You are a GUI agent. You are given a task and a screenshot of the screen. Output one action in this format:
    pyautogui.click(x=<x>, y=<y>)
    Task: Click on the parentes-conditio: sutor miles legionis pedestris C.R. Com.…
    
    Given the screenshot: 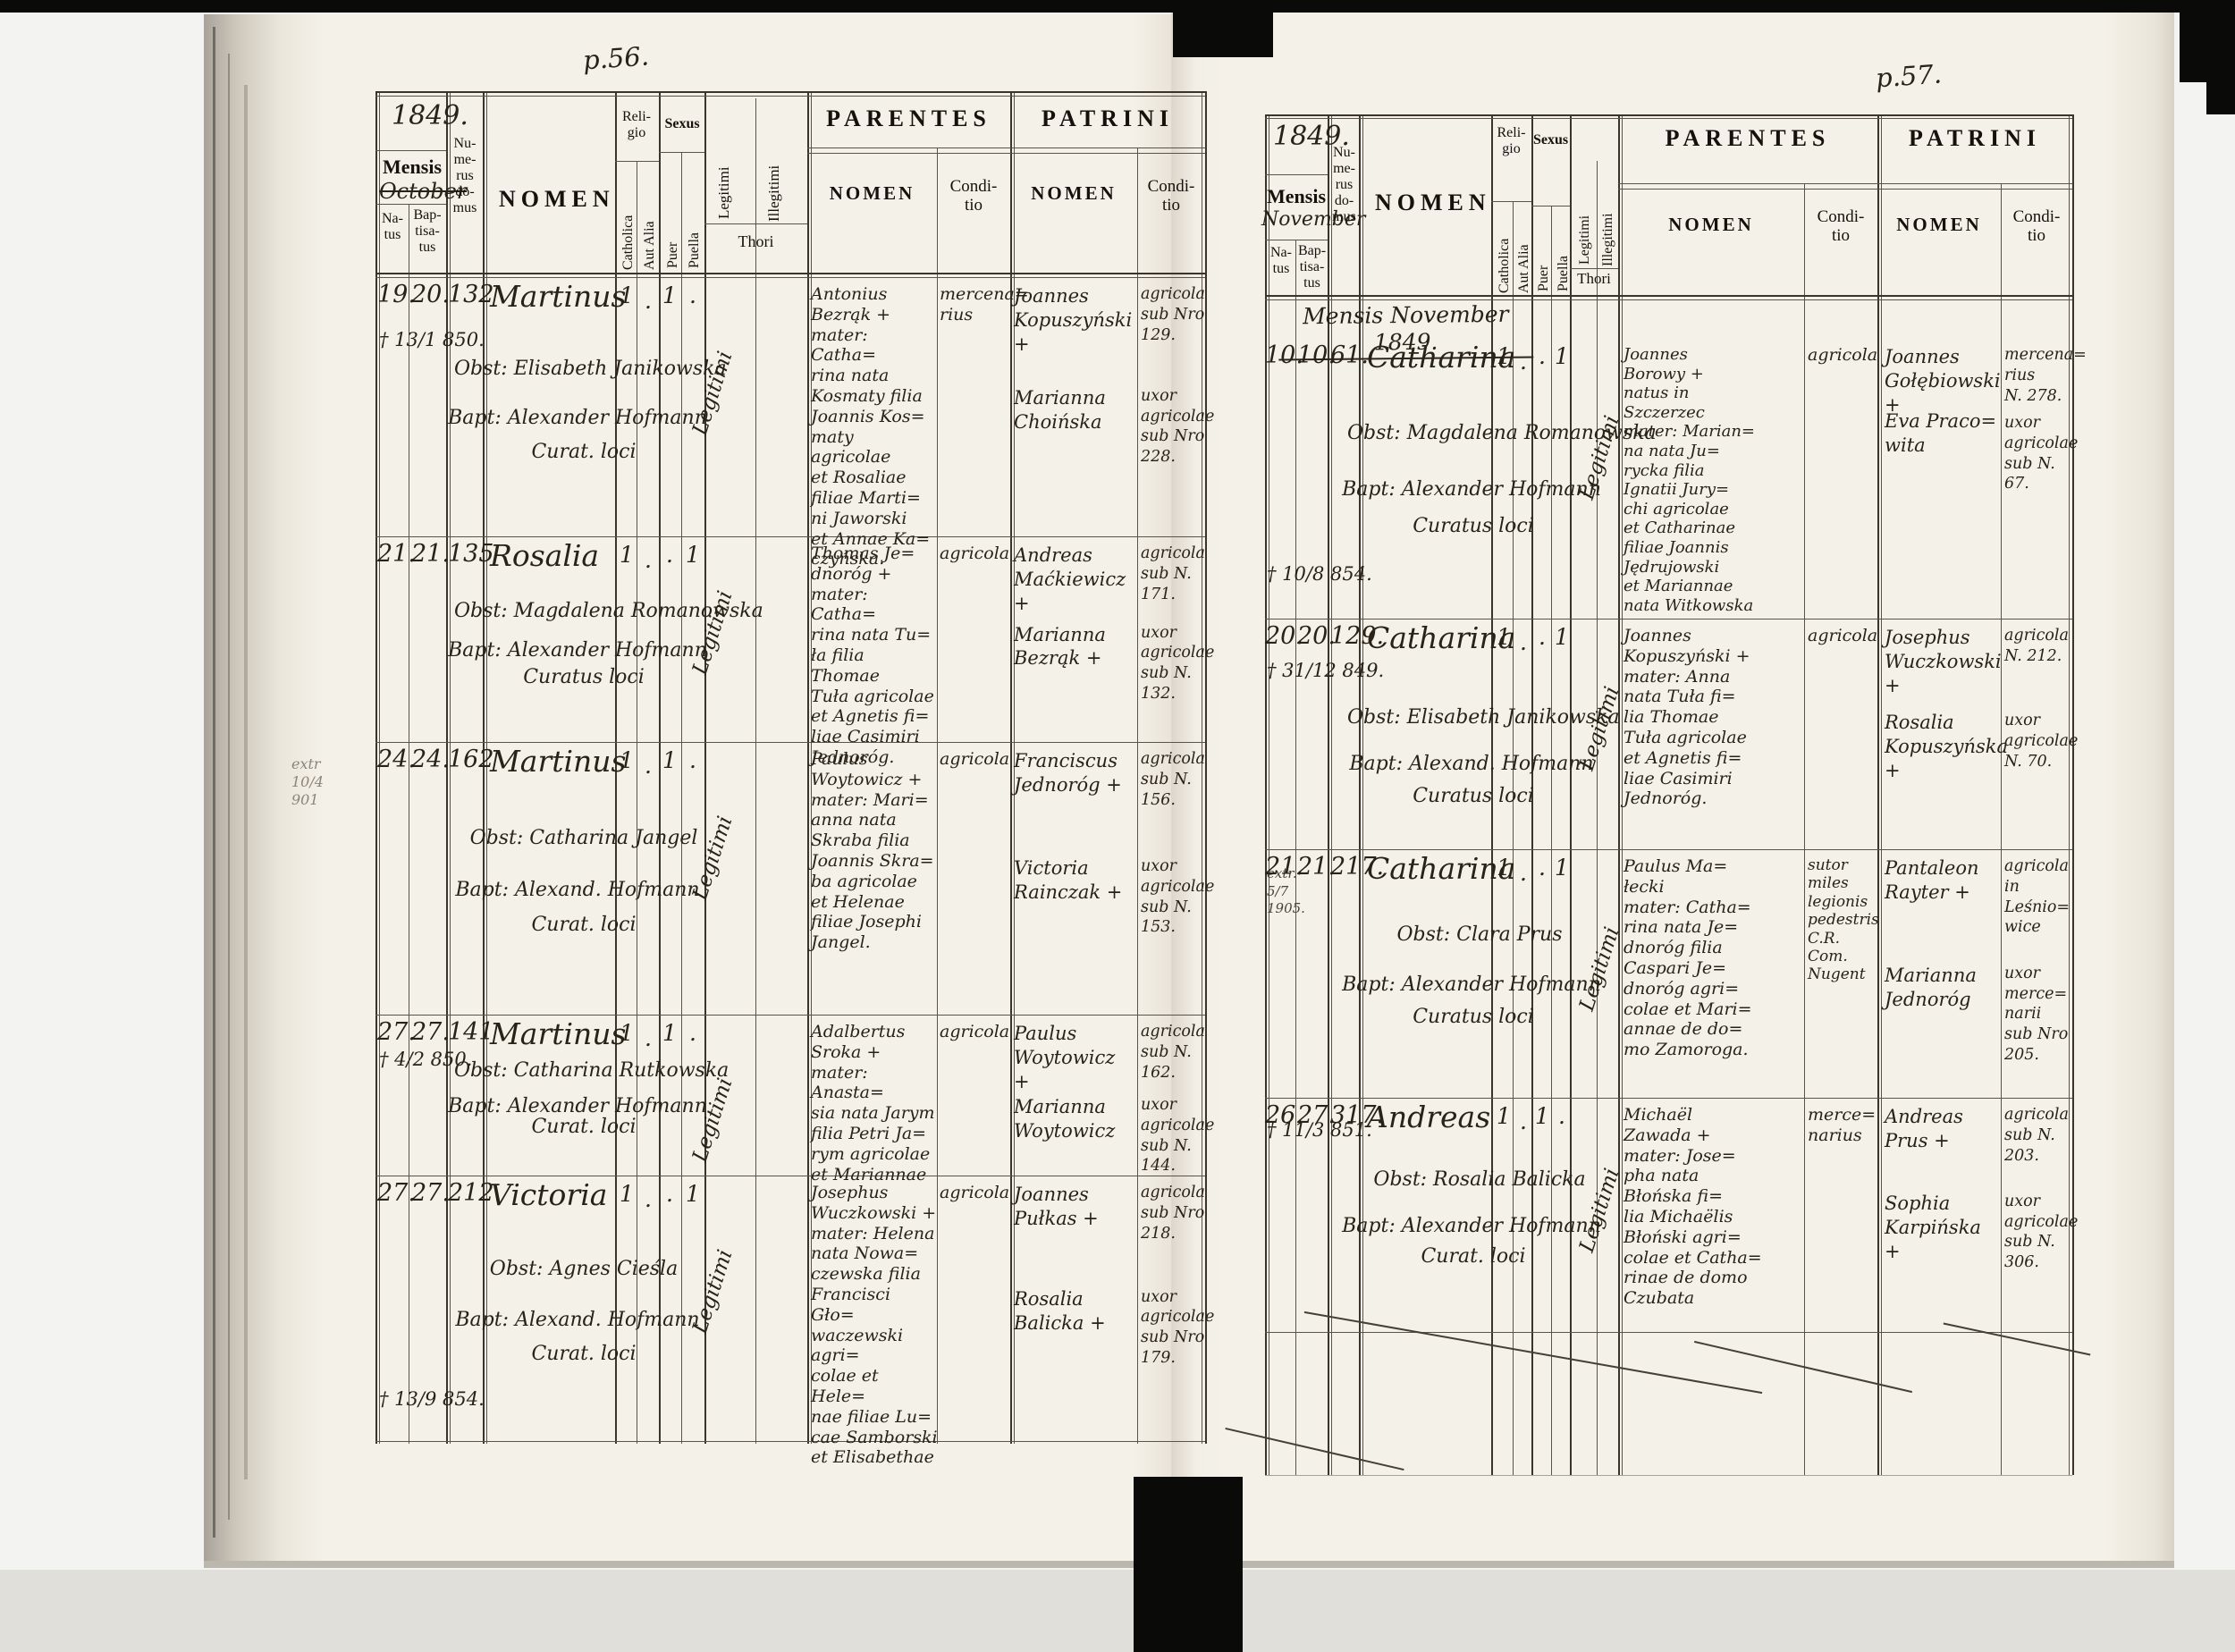 What is the action you would take?
    pyautogui.click(x=1843, y=920)
    